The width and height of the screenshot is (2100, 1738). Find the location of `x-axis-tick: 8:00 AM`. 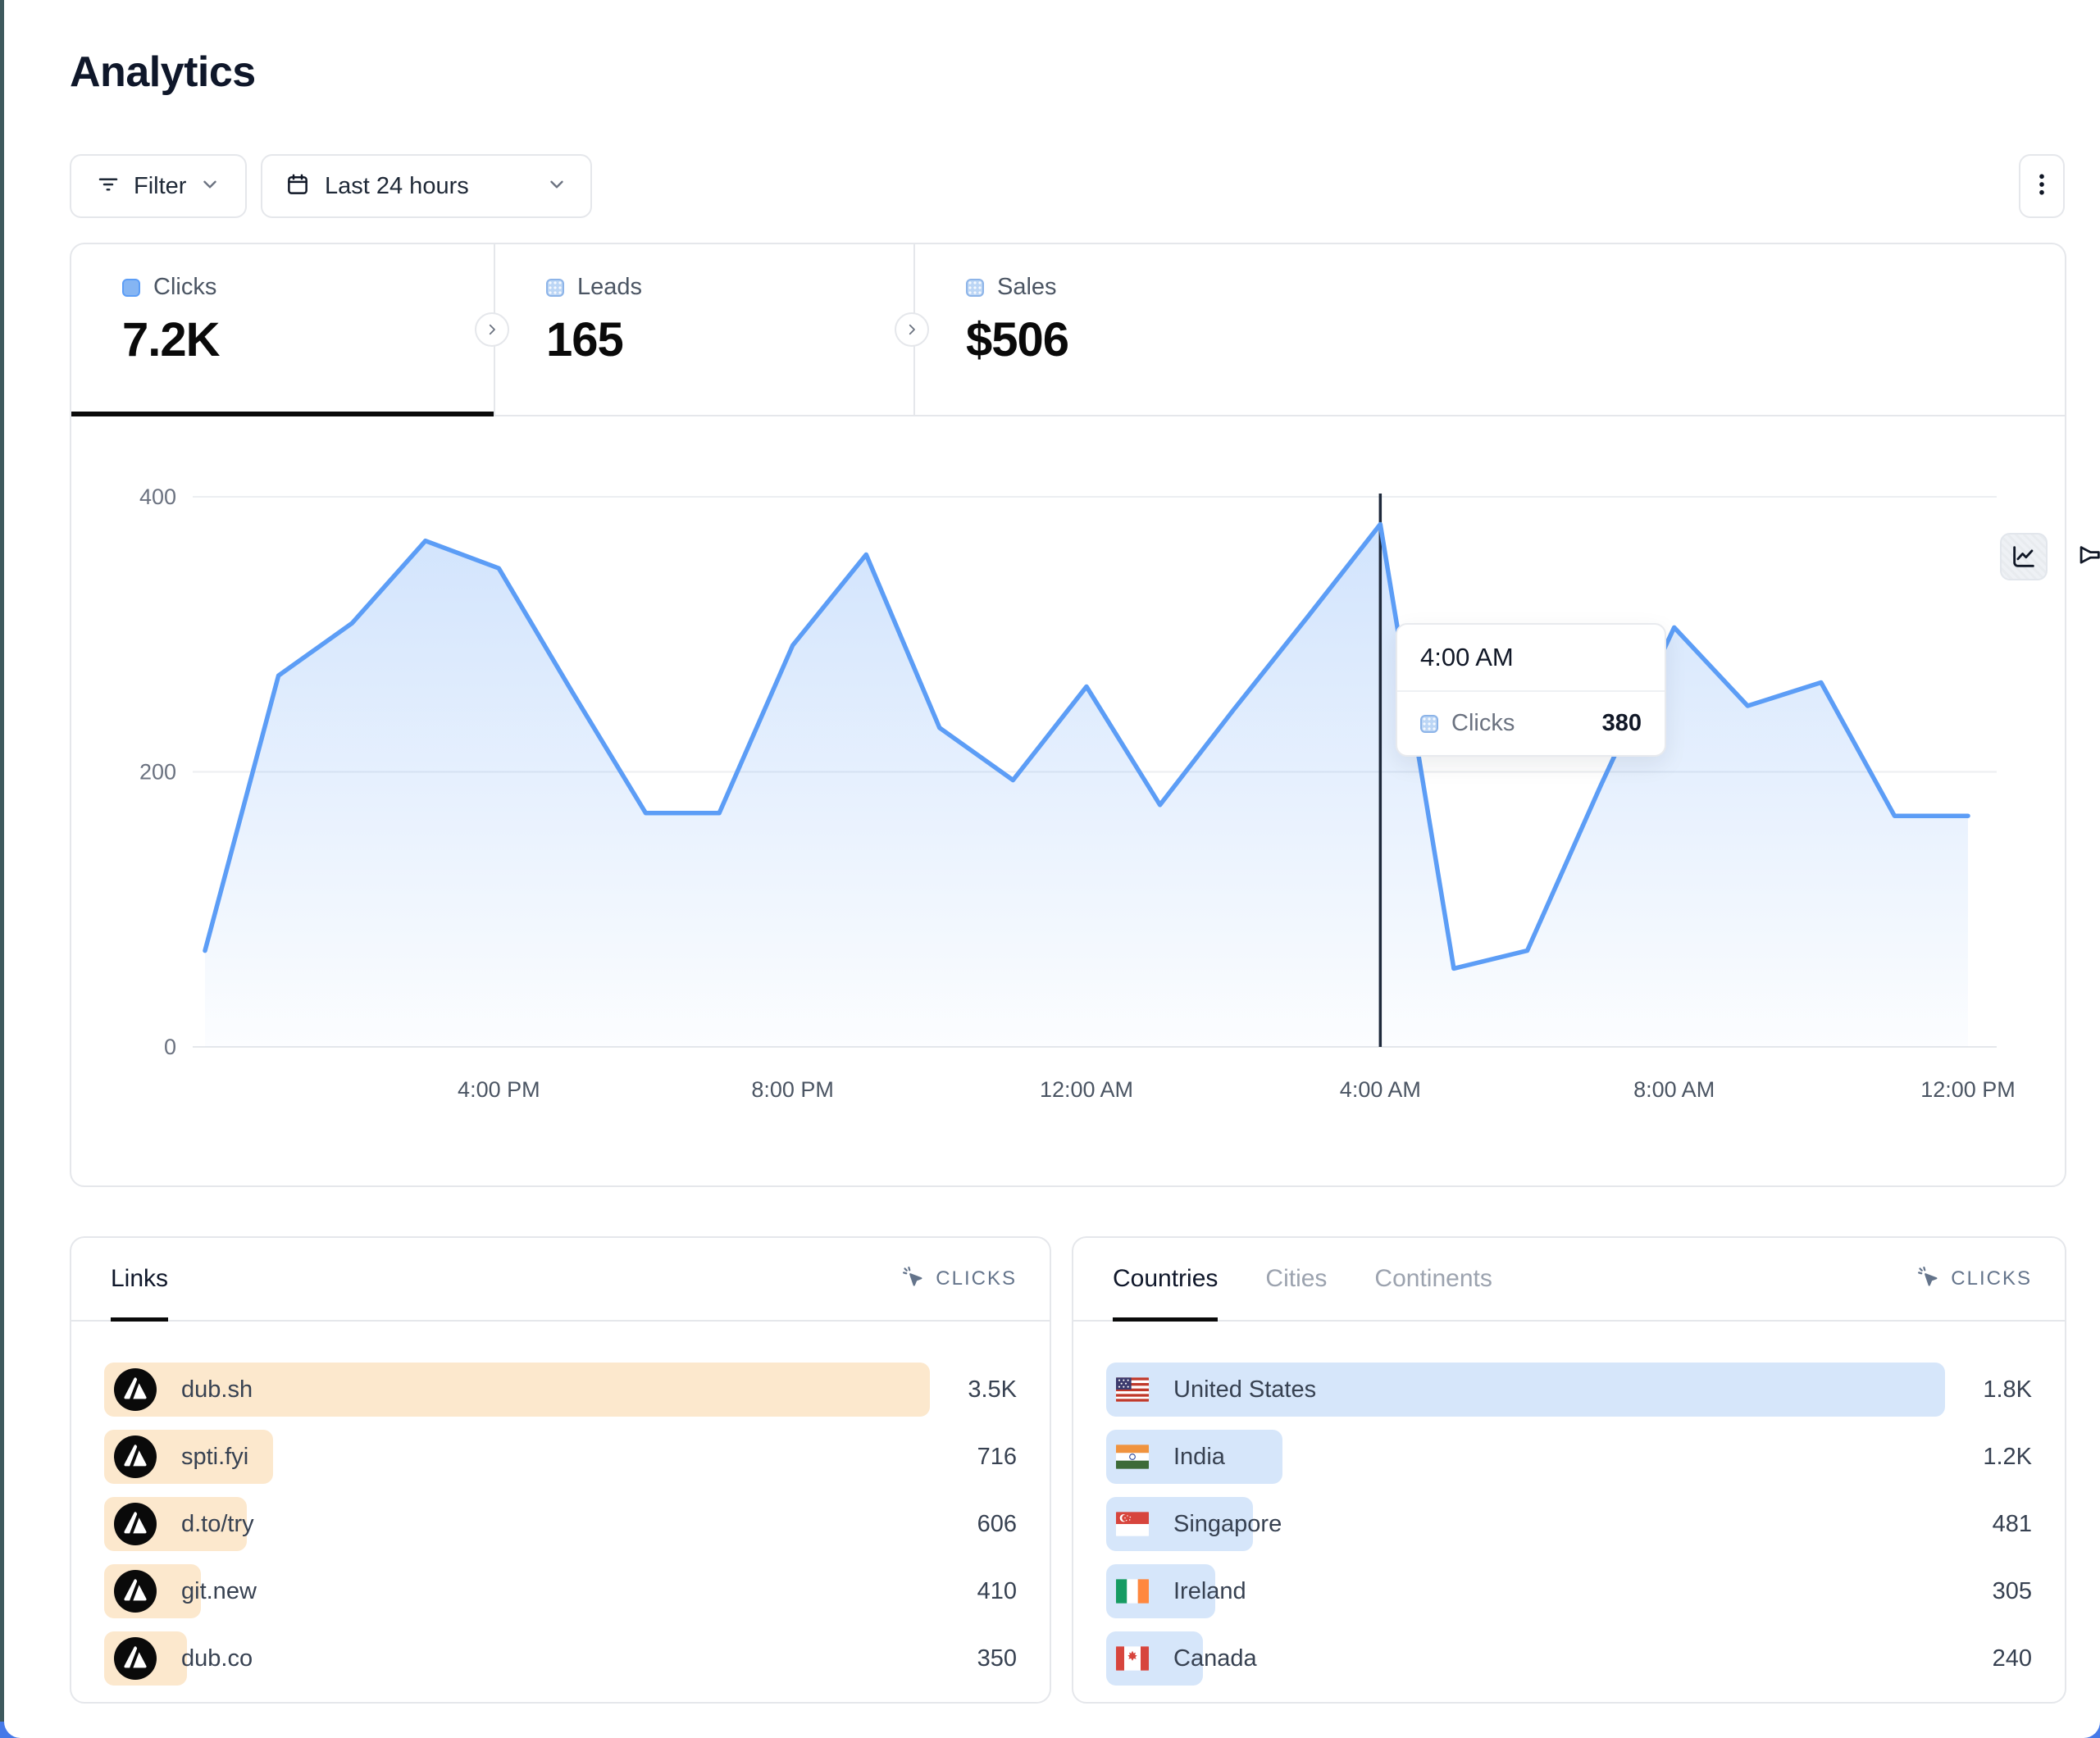

x-axis-tick: 8:00 AM is located at coordinates (1674, 1089).